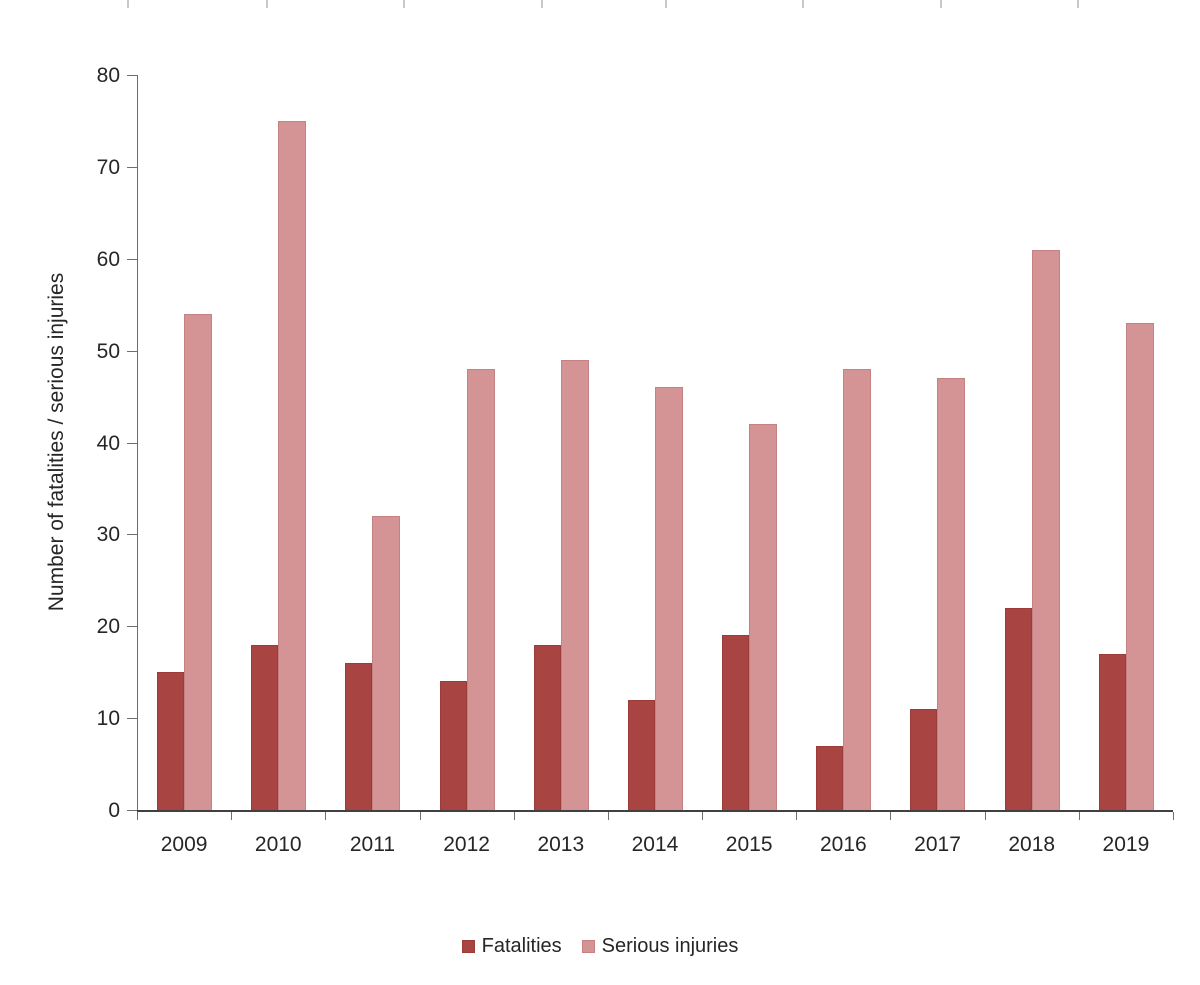 Image resolution: width=1200 pixels, height=985 pixels. I want to click on legend: Fatalities Serious injuries, so click(600, 946).